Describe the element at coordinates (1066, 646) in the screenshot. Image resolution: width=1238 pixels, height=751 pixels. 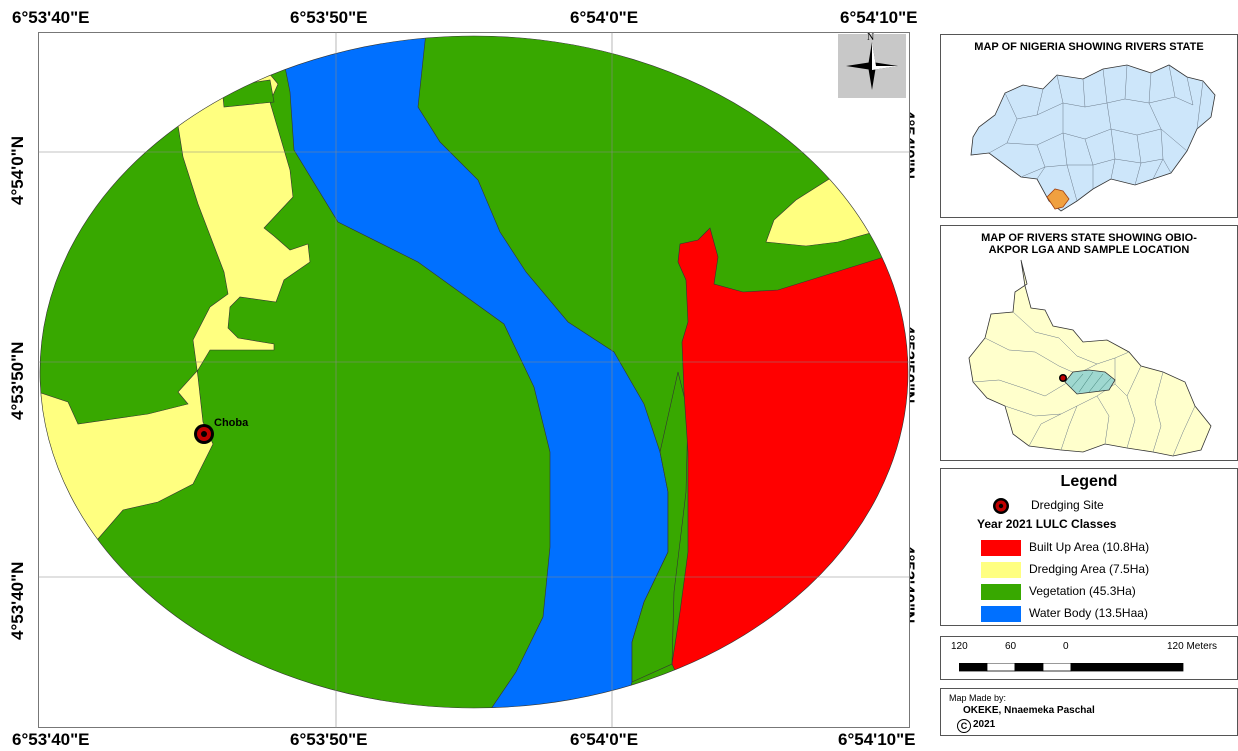
I see `scale-label-0: 0` at that location.